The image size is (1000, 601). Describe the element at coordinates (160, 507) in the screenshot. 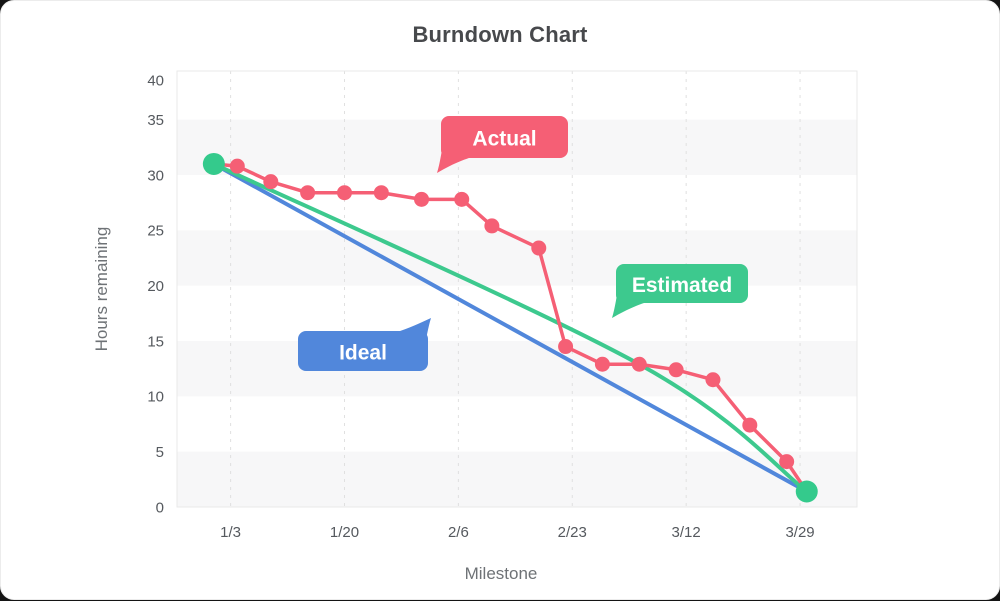

I see `y-tick-label: 0` at that location.